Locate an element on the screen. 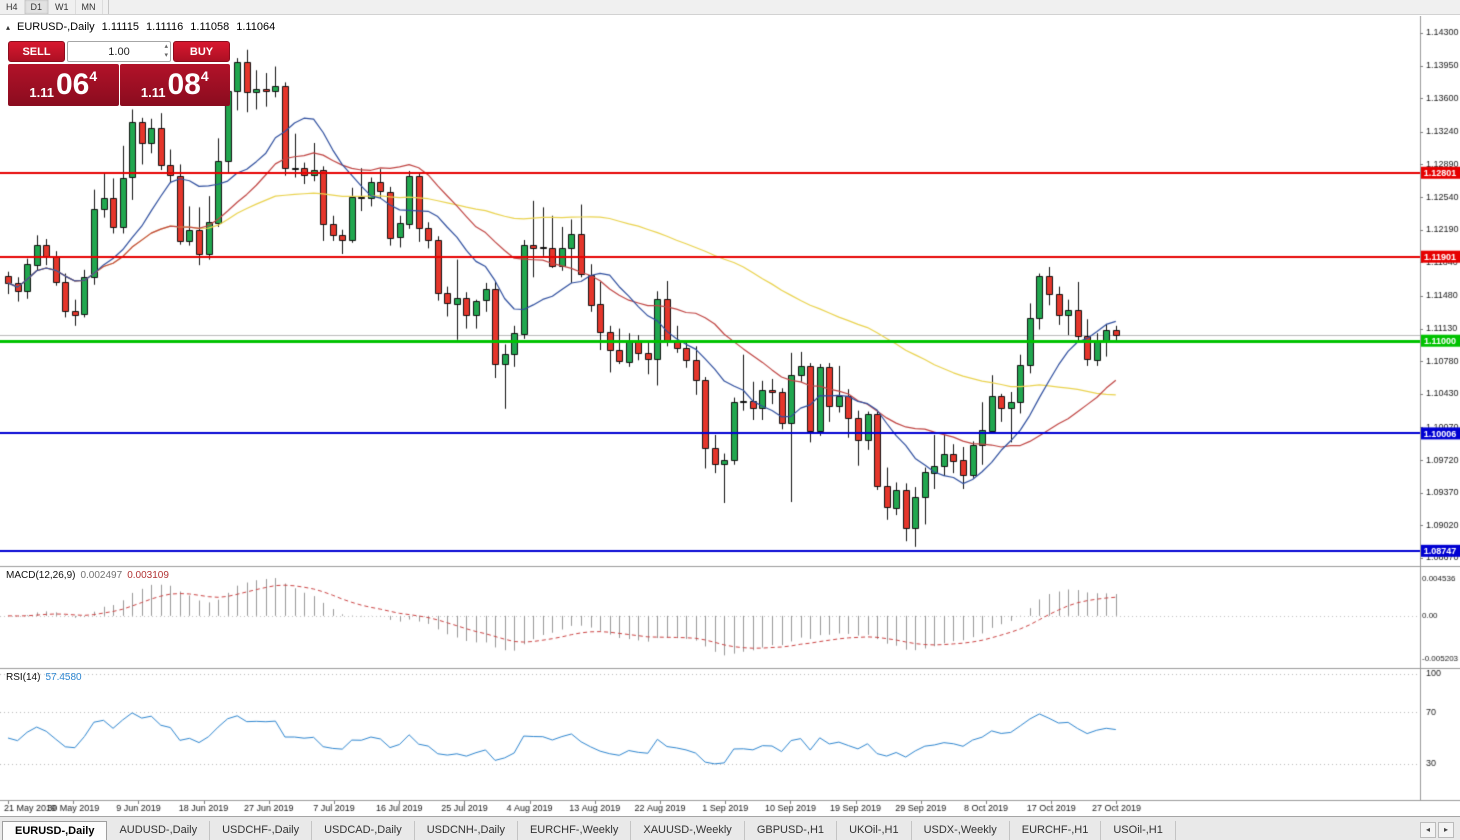 The image size is (1460, 840). tabs-scroll-right-icon: ▸ is located at coordinates (1446, 829).